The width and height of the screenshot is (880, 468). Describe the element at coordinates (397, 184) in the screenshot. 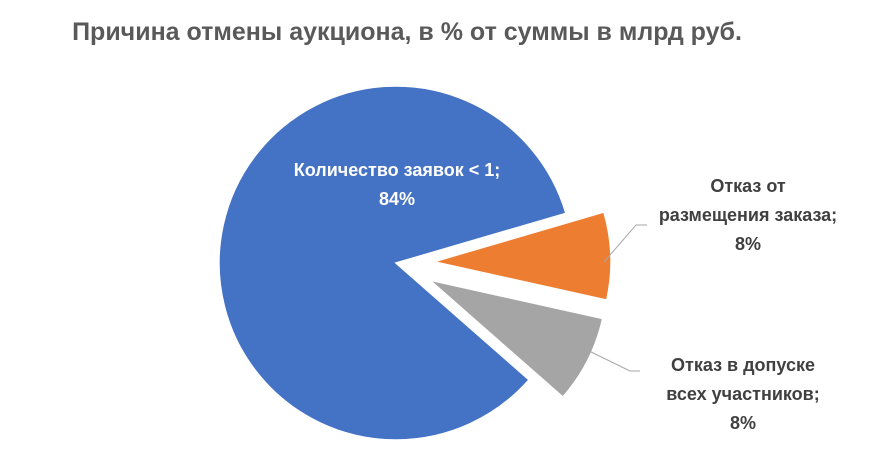

I see `data-label-1: Количество заявок < 1; 84%` at that location.